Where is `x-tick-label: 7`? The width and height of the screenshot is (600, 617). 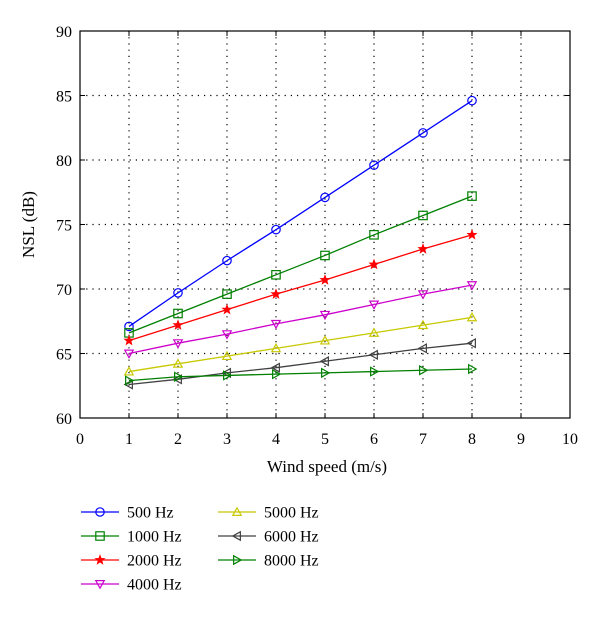 x-tick-label: 7 is located at coordinates (423, 439).